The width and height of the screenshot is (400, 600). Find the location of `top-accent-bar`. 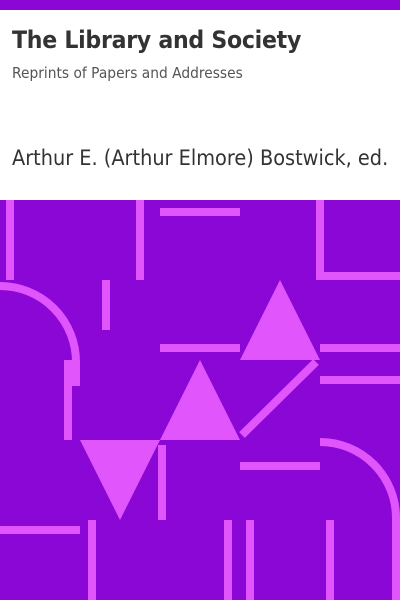

top-accent-bar is located at coordinates (200, 5).